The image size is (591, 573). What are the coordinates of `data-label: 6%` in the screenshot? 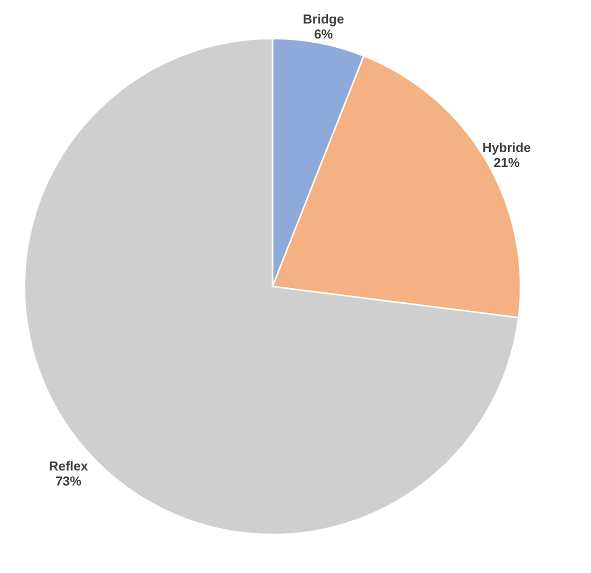 It's located at (324, 34).